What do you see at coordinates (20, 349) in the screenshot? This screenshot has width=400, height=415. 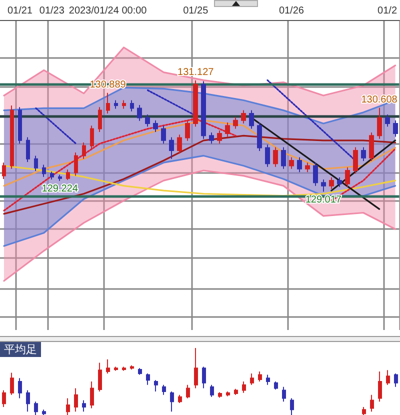 I see `chart-title: 平均足` at bounding box center [20, 349].